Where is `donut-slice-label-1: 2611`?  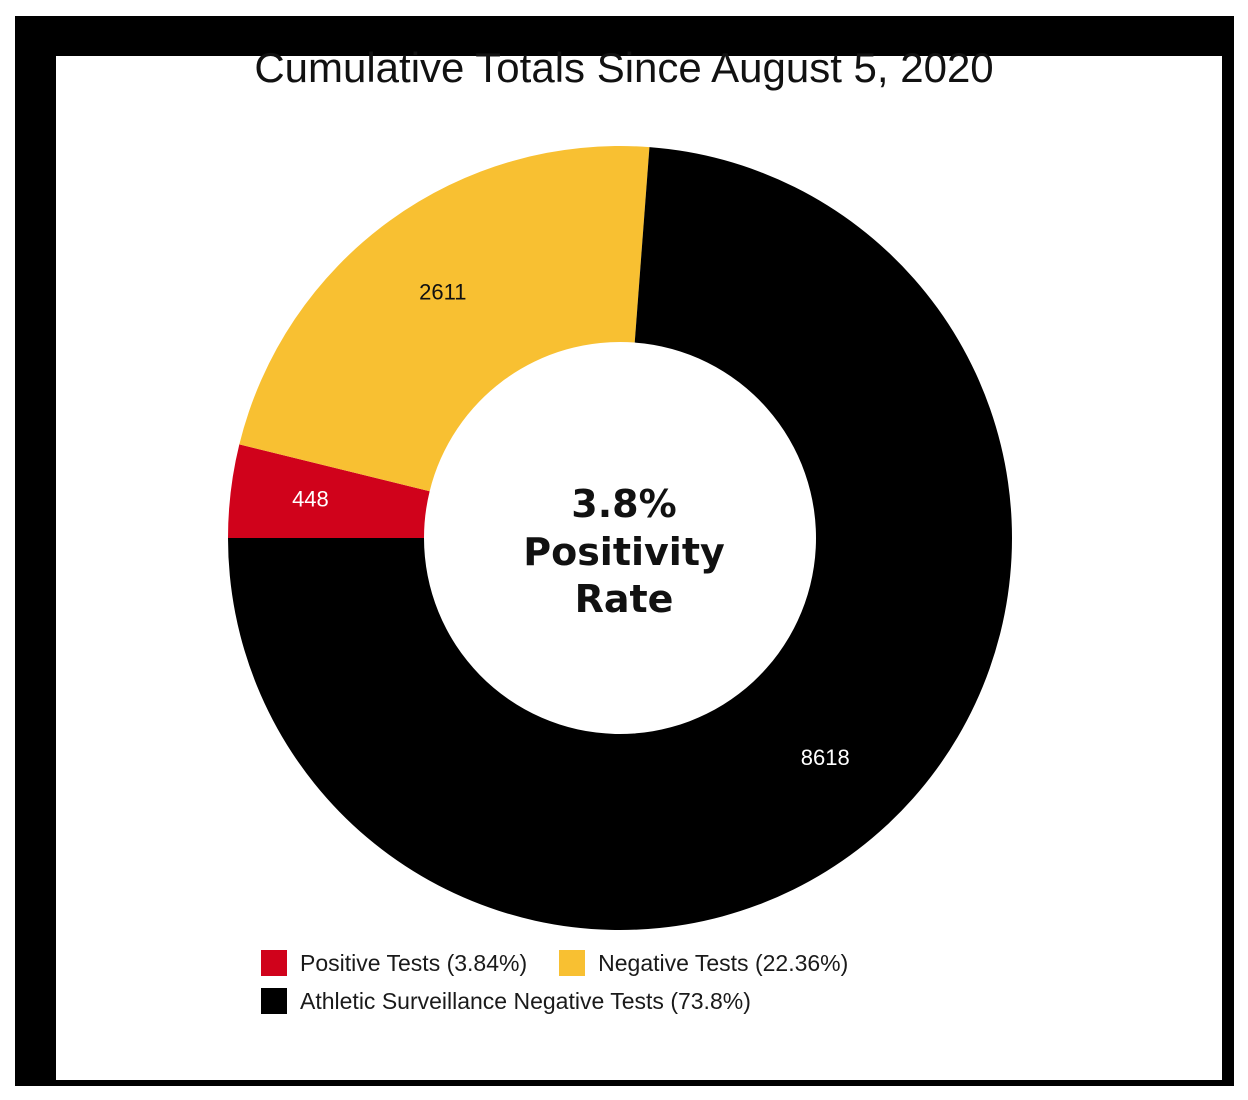
donut-slice-label-1: 2611 is located at coordinates (442, 291).